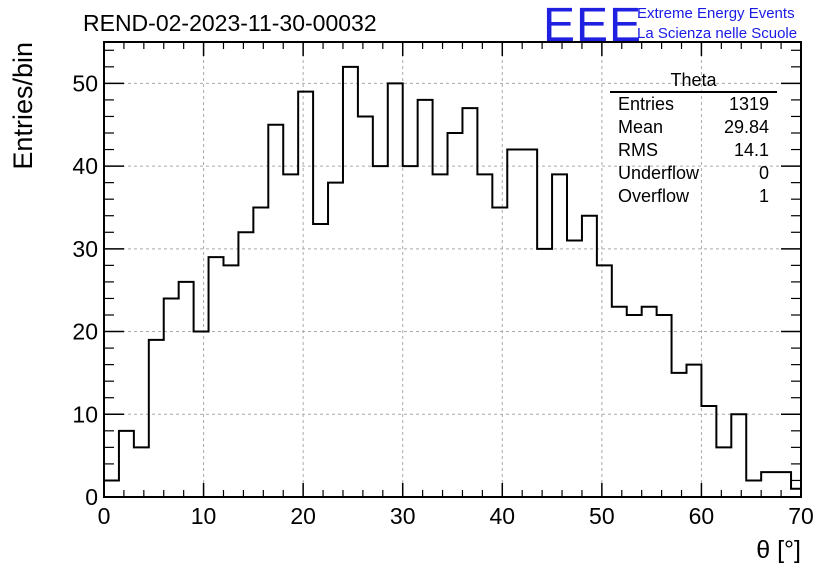 The image size is (836, 572). What do you see at coordinates (646, 104) in the screenshot?
I see `stats-label: Entries` at bounding box center [646, 104].